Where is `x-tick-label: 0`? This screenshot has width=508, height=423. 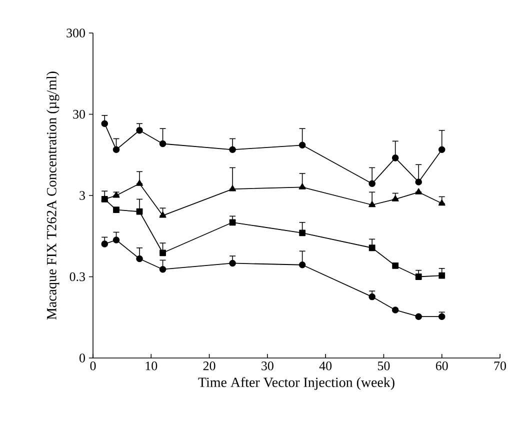
x-tick-label: 0 is located at coordinates (93, 366).